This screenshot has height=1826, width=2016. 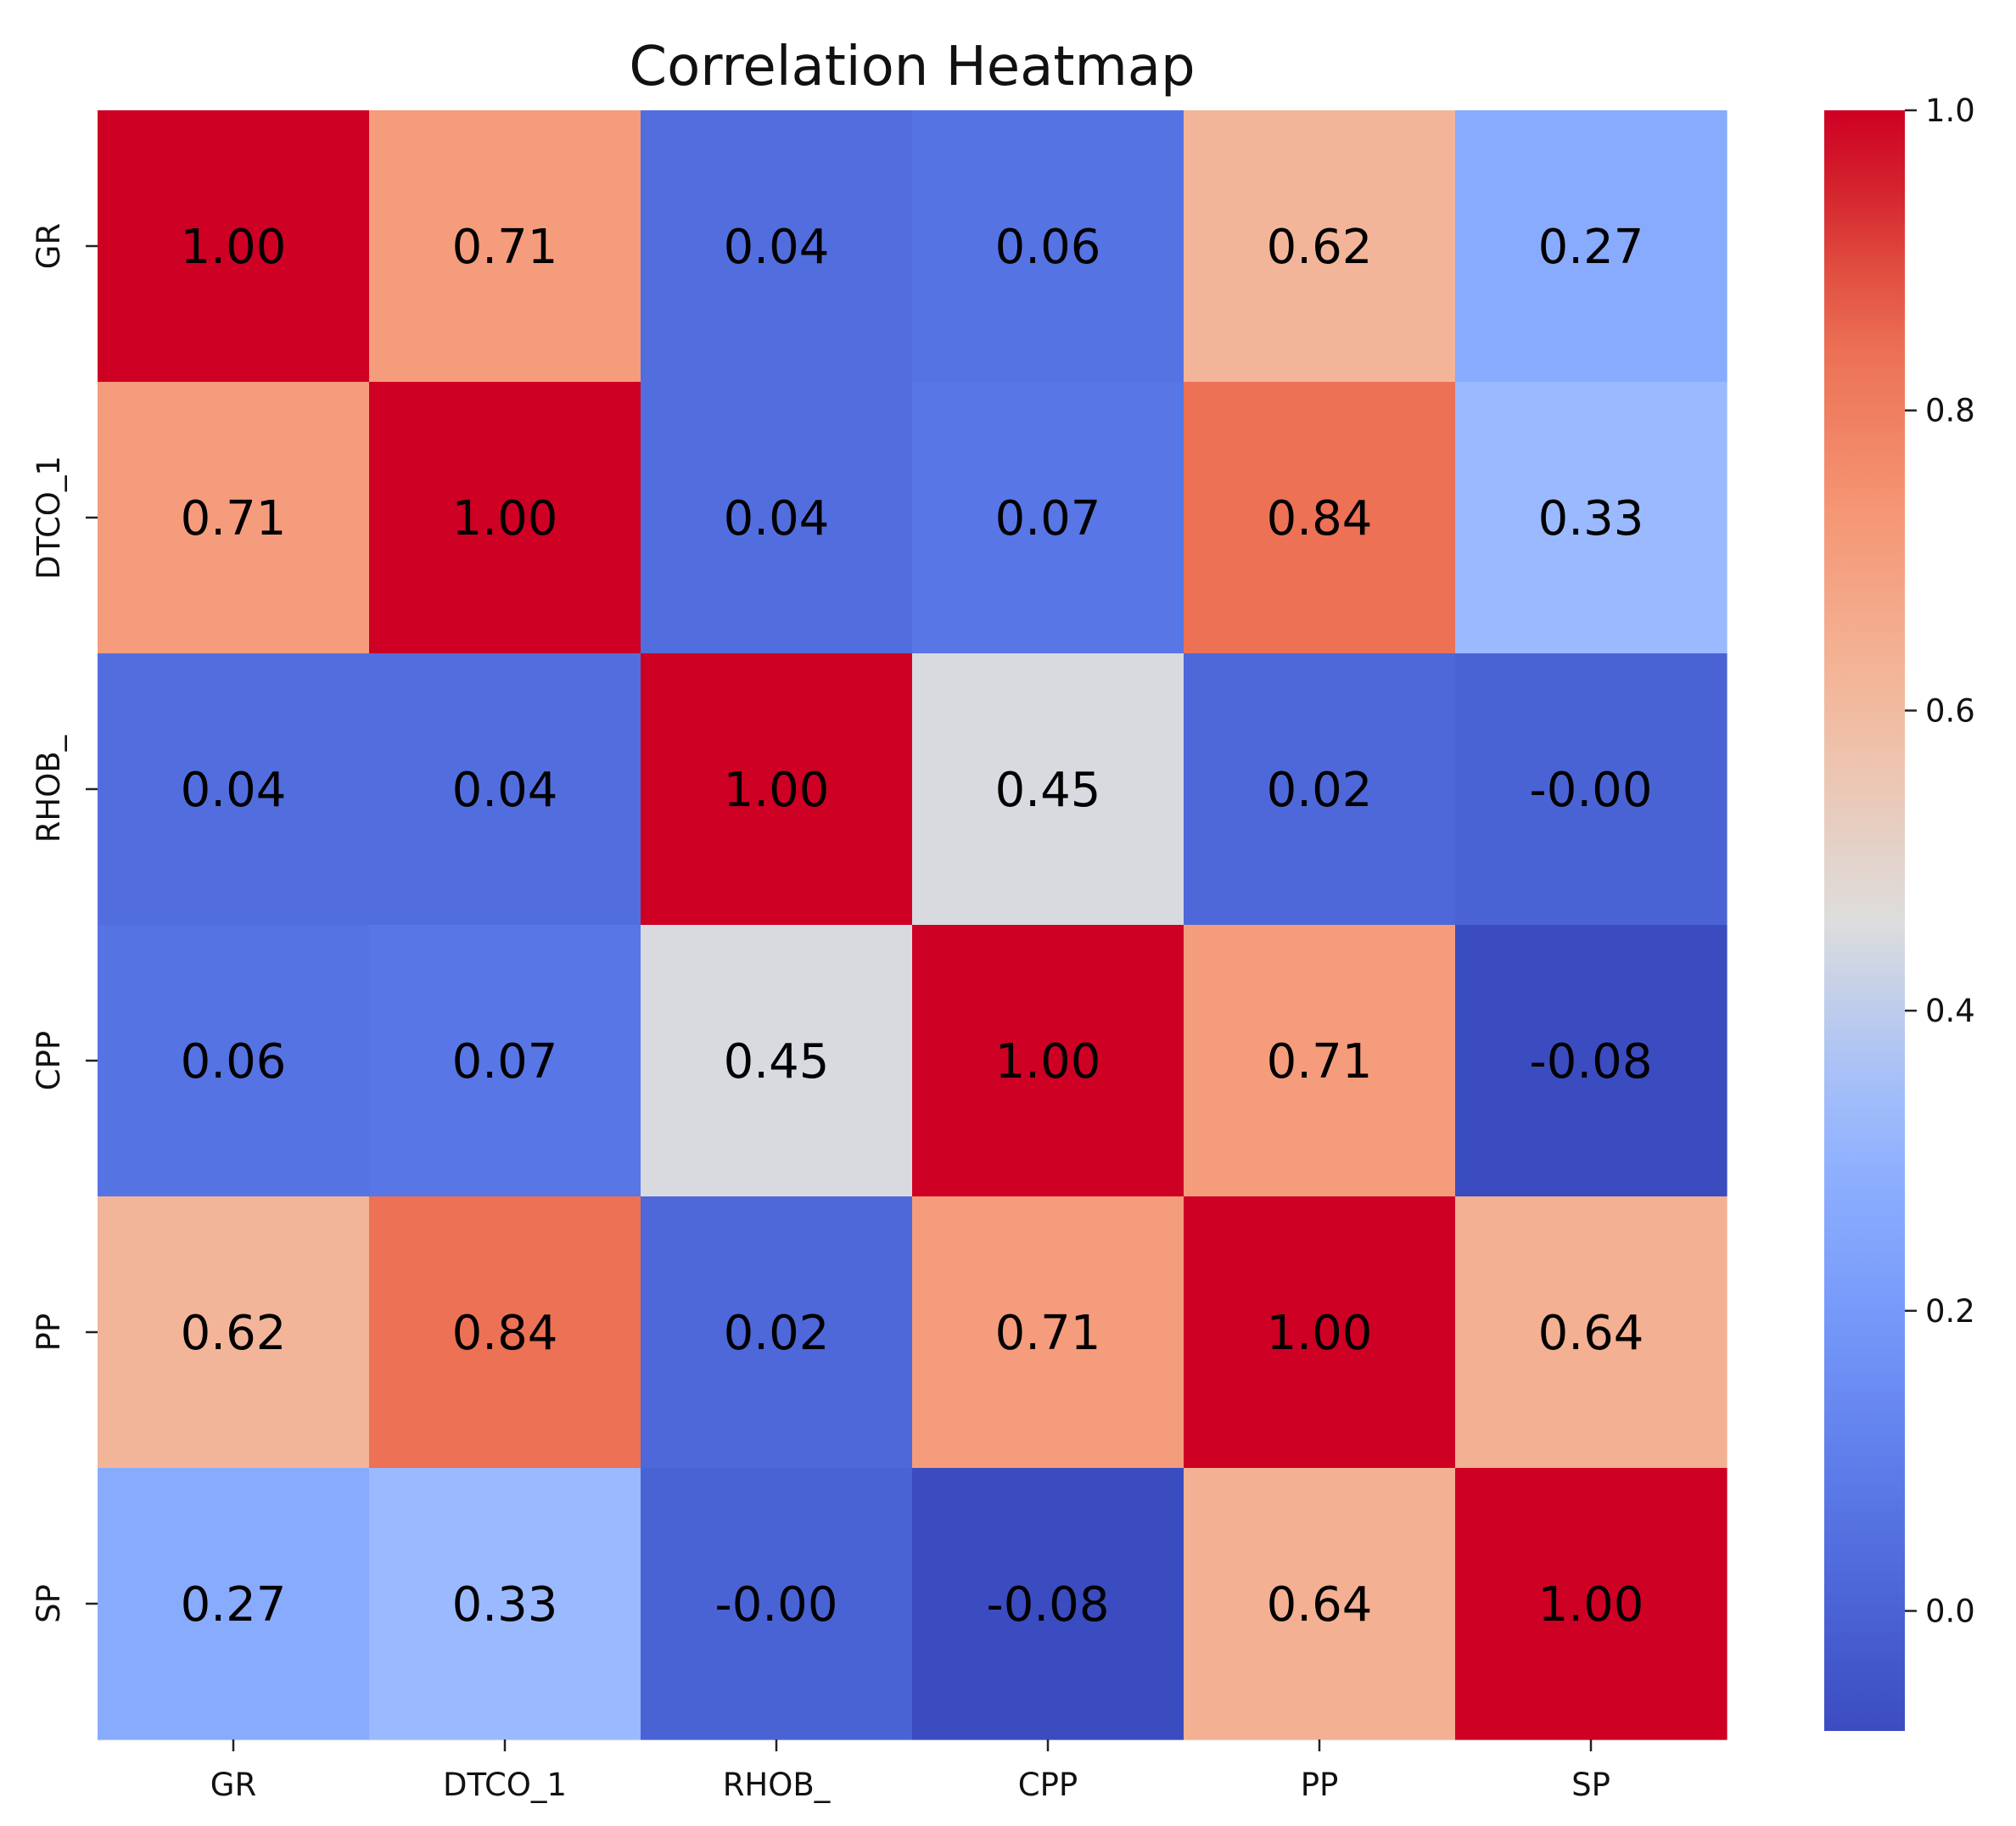 I want to click on heatmap-cell-GR-GR, so click(x=234, y=246).